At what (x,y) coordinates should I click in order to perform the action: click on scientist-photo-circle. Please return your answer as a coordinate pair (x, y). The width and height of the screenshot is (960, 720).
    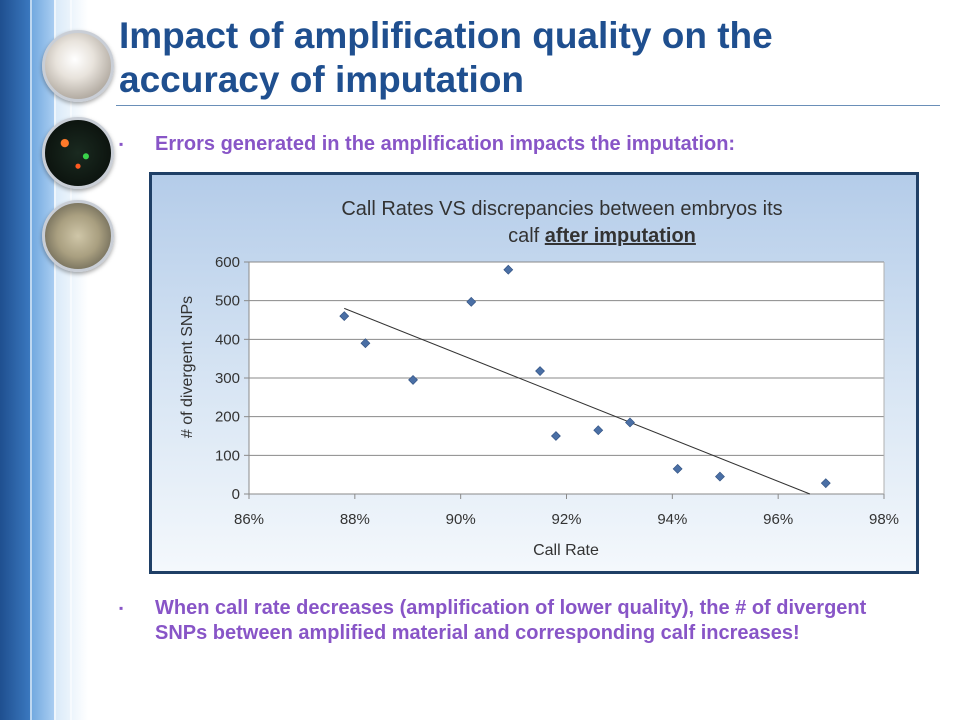
    Looking at the image, I should click on (78, 66).